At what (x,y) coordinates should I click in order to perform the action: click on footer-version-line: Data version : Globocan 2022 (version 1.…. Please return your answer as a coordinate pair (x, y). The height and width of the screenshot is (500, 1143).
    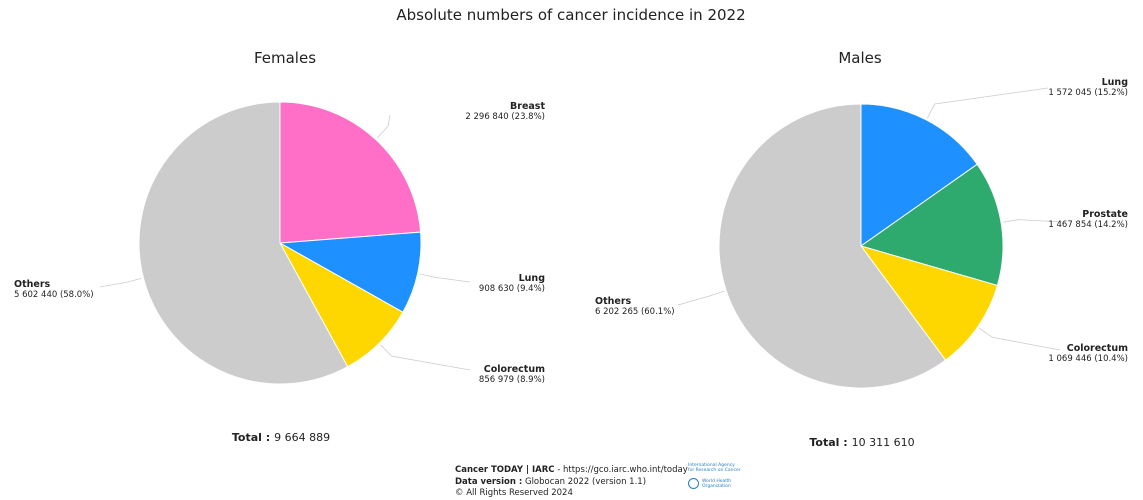
    Looking at the image, I should click on (571, 483).